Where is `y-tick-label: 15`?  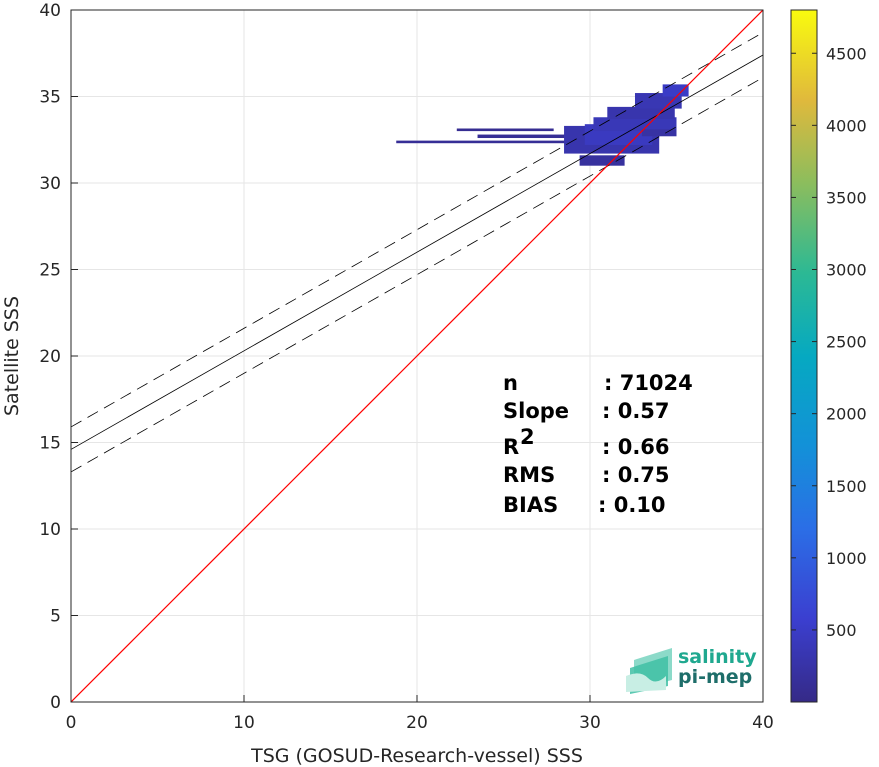
y-tick-label: 15 is located at coordinates (50, 444).